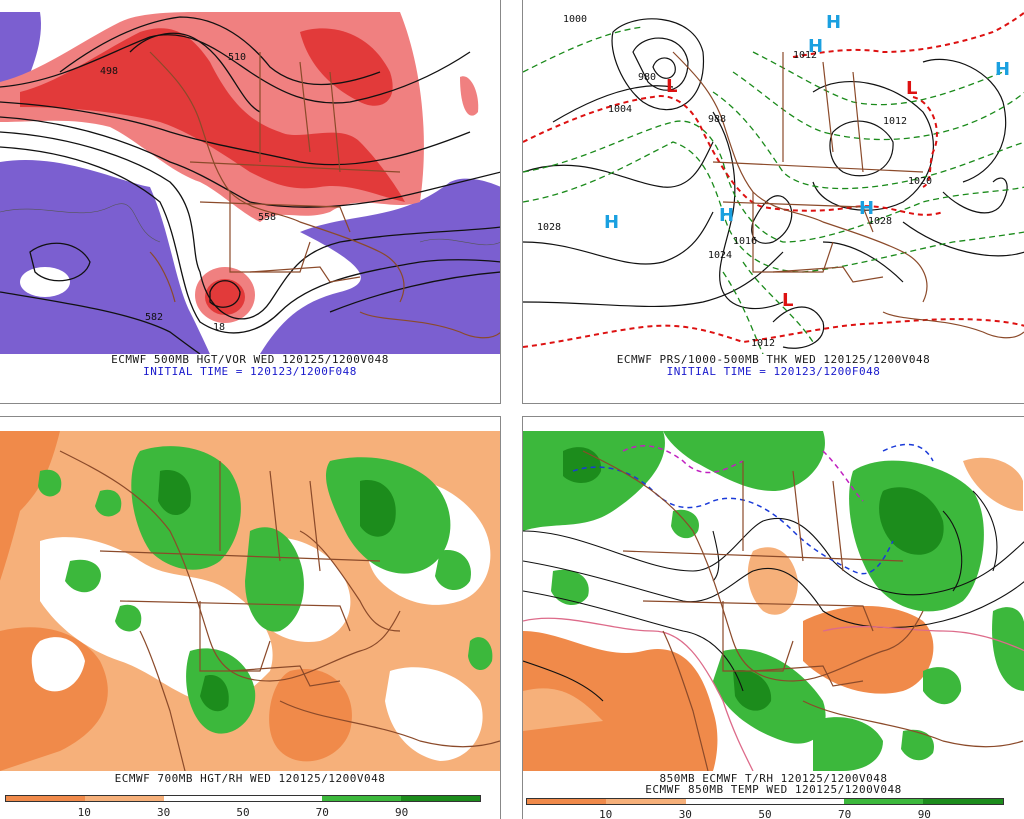 The width and height of the screenshot is (1024, 819). I want to click on contour-label: 582, so click(154, 317).